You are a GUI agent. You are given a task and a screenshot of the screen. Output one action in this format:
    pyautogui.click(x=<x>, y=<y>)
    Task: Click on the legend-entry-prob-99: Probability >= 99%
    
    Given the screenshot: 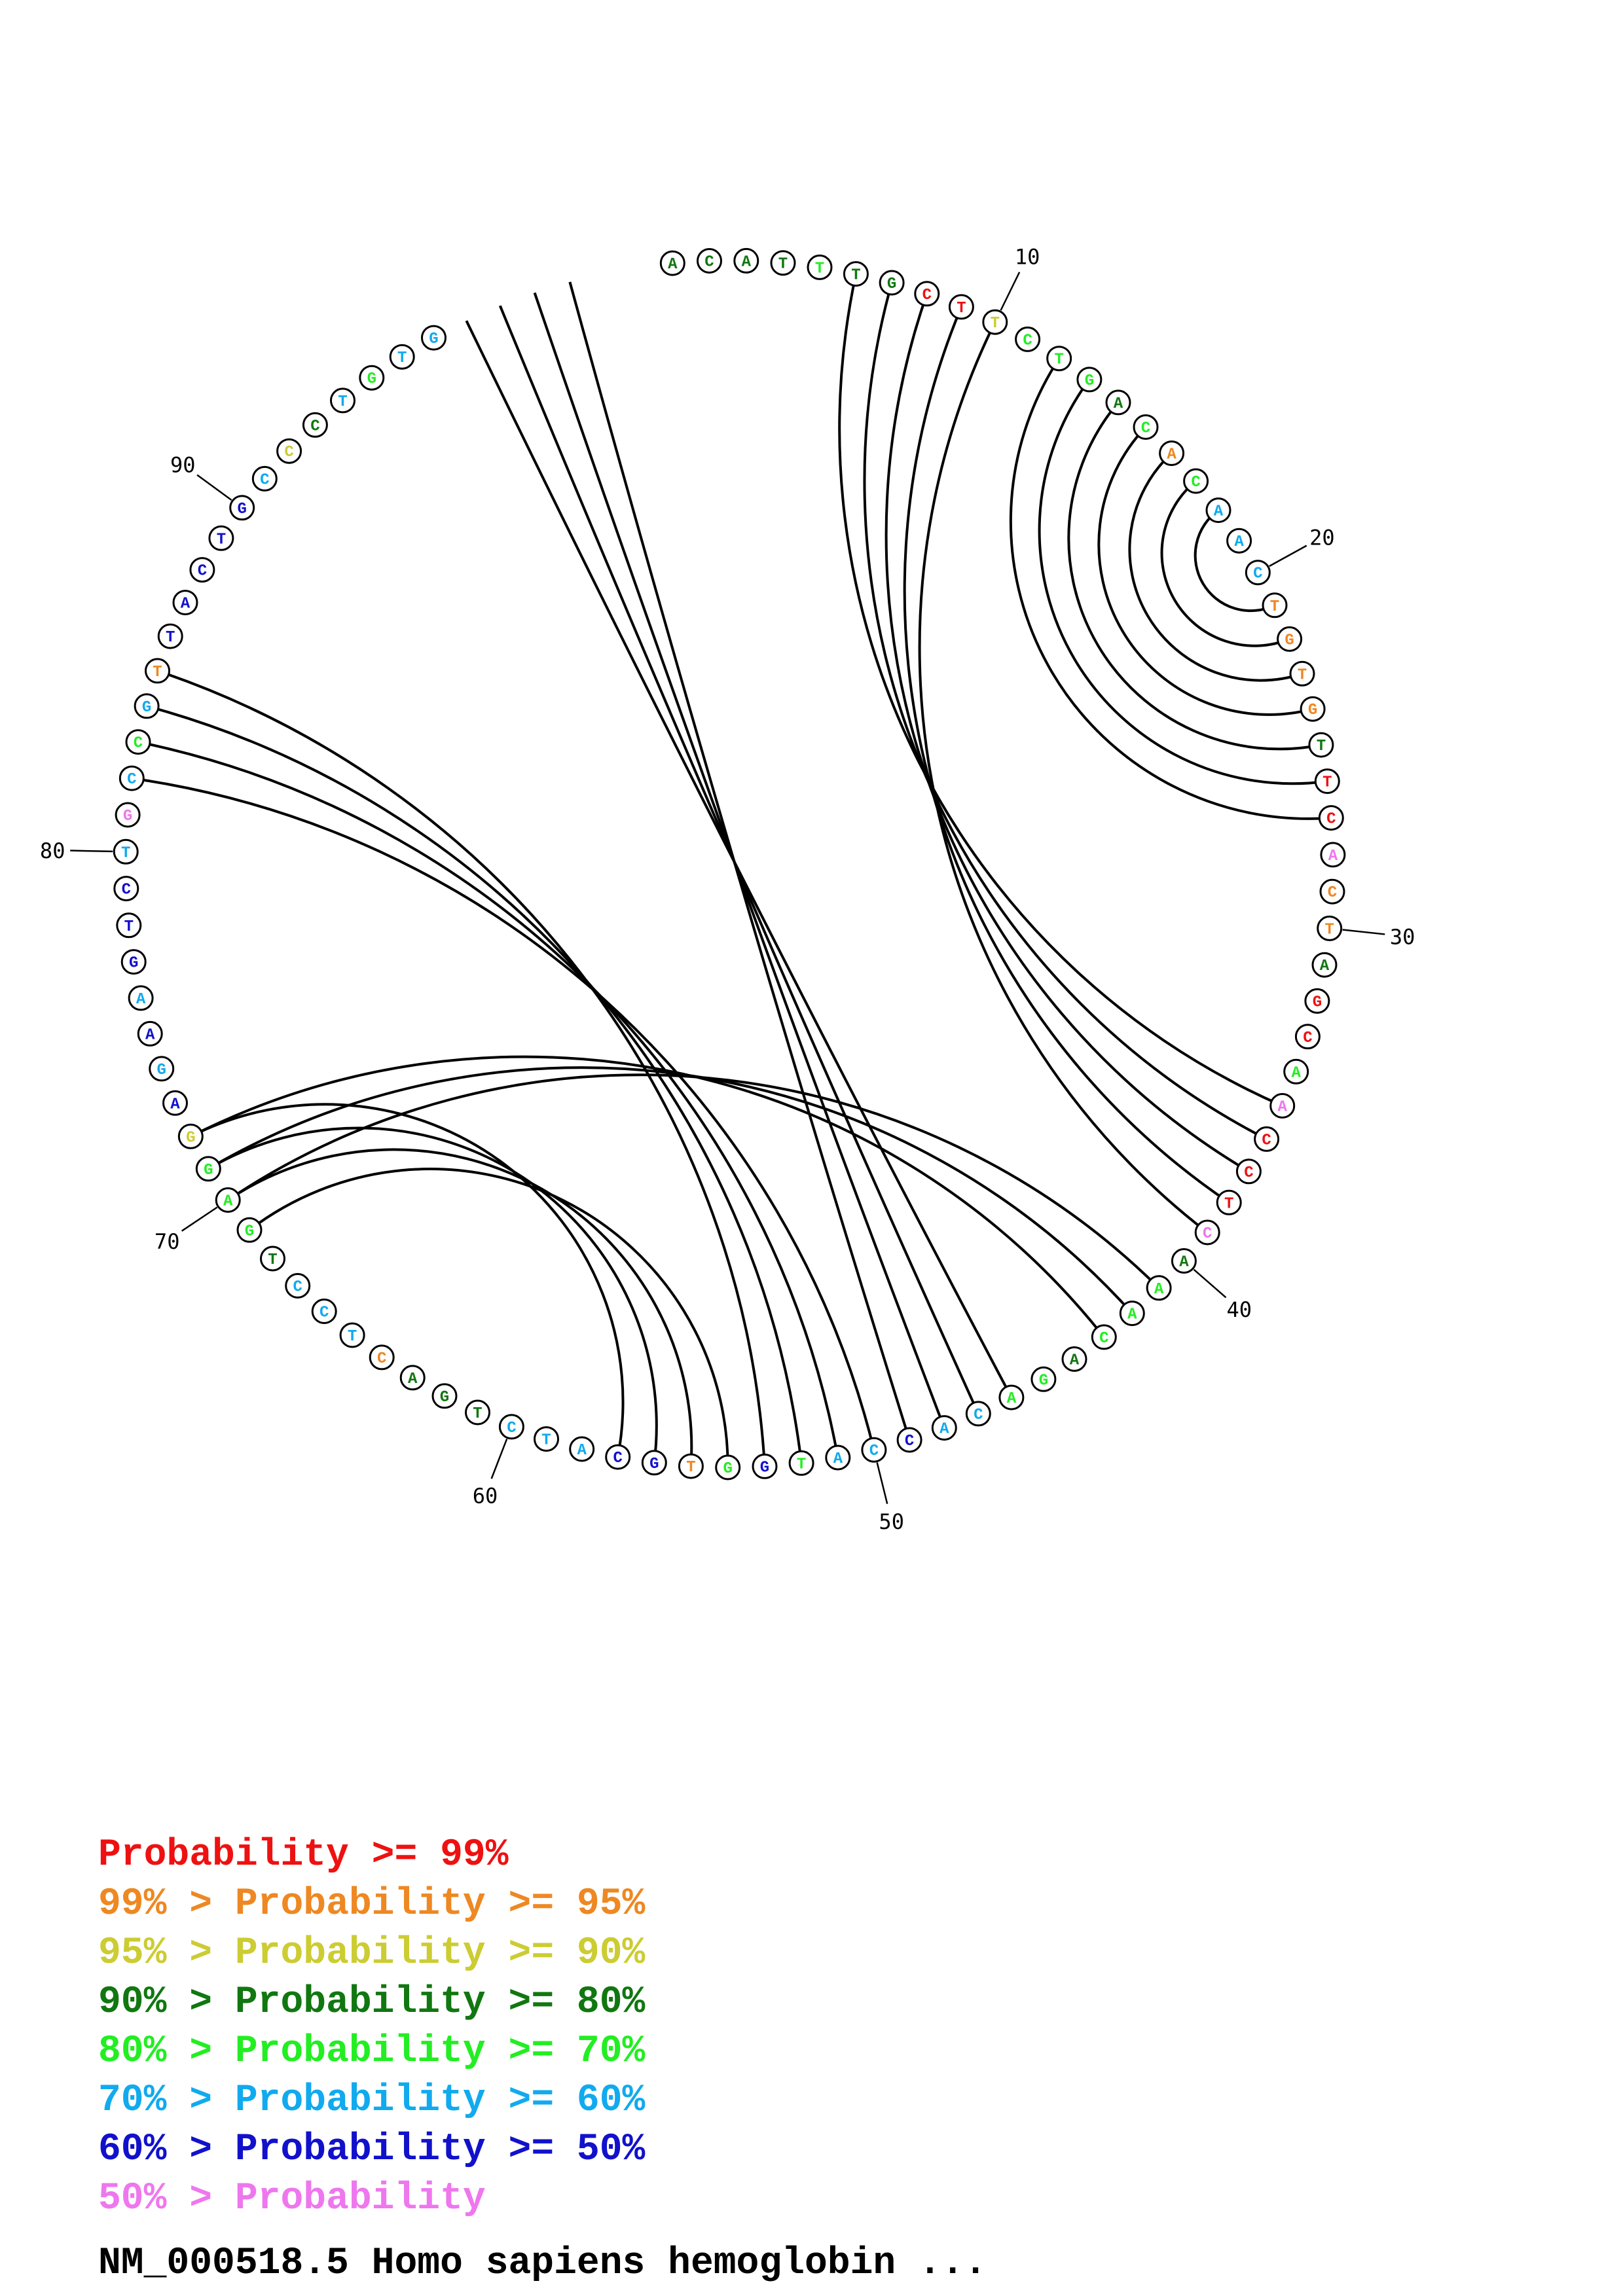 What is the action you would take?
    pyautogui.click(x=303, y=1855)
    